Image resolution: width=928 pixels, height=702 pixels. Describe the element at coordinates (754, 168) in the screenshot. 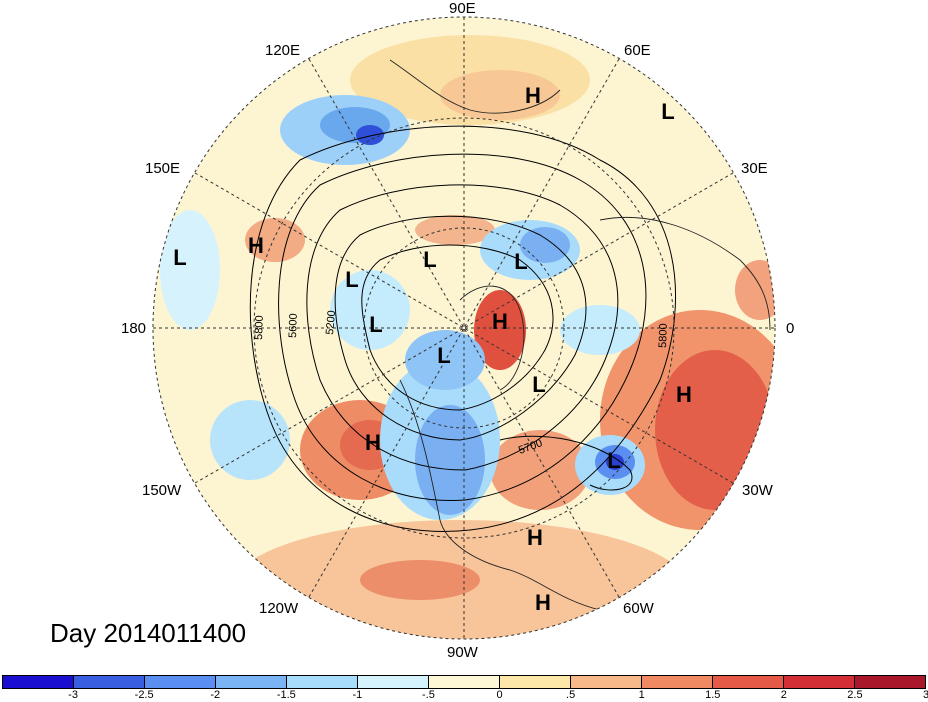

I see `lon-label-30e: 30E` at that location.